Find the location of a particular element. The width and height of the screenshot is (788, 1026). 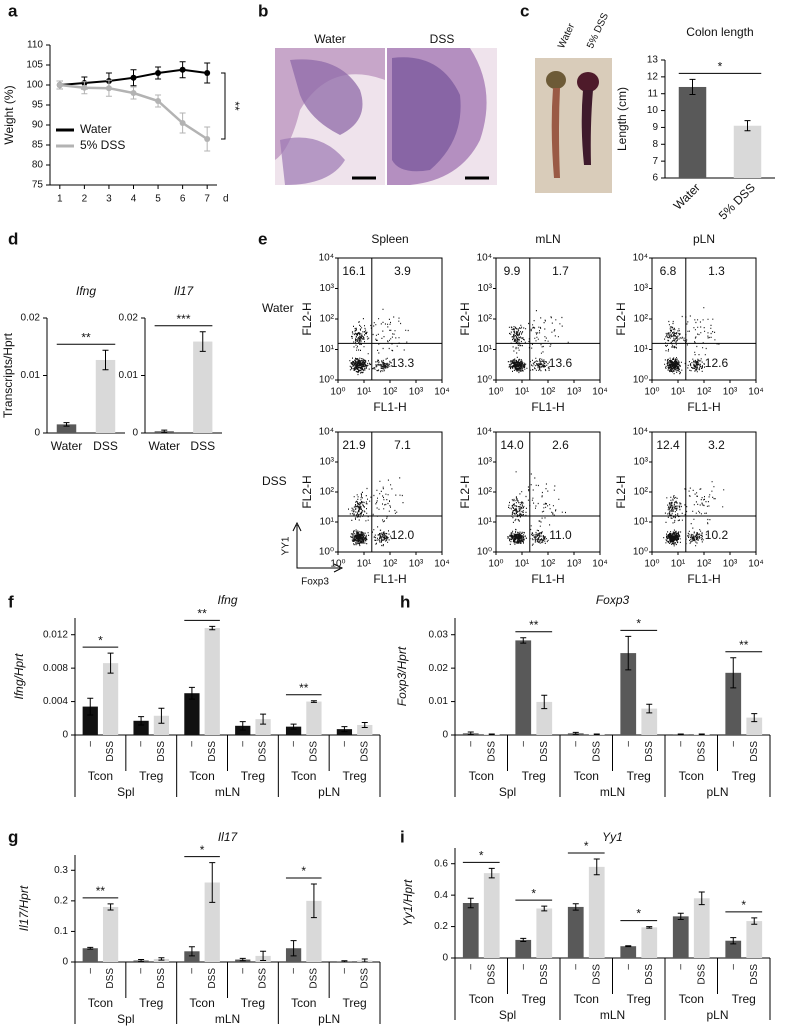

x-tick-label: 6 is located at coordinates (183, 199).